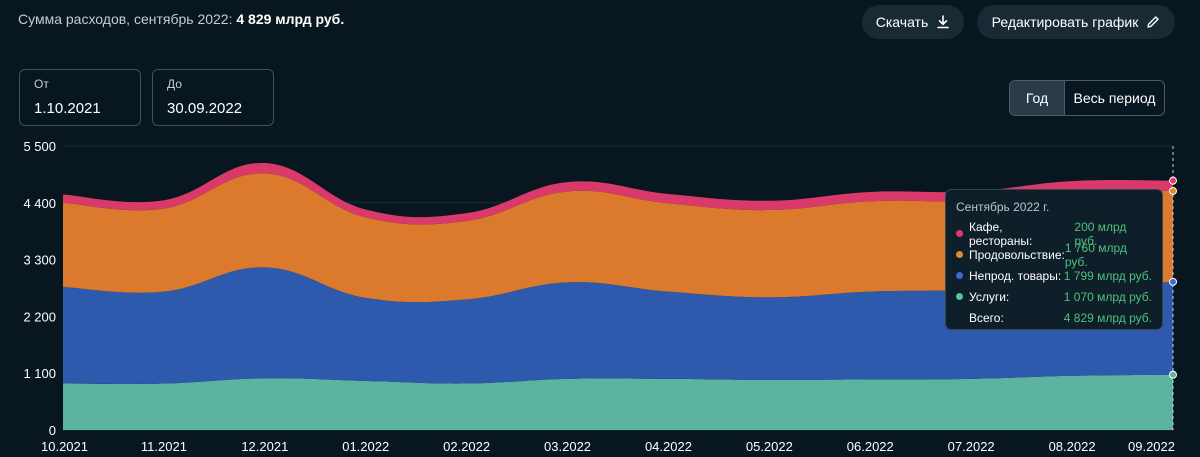  Describe the element at coordinates (213, 97) in the screenshot. I see `date-to-field: До 30.09.2022` at that location.